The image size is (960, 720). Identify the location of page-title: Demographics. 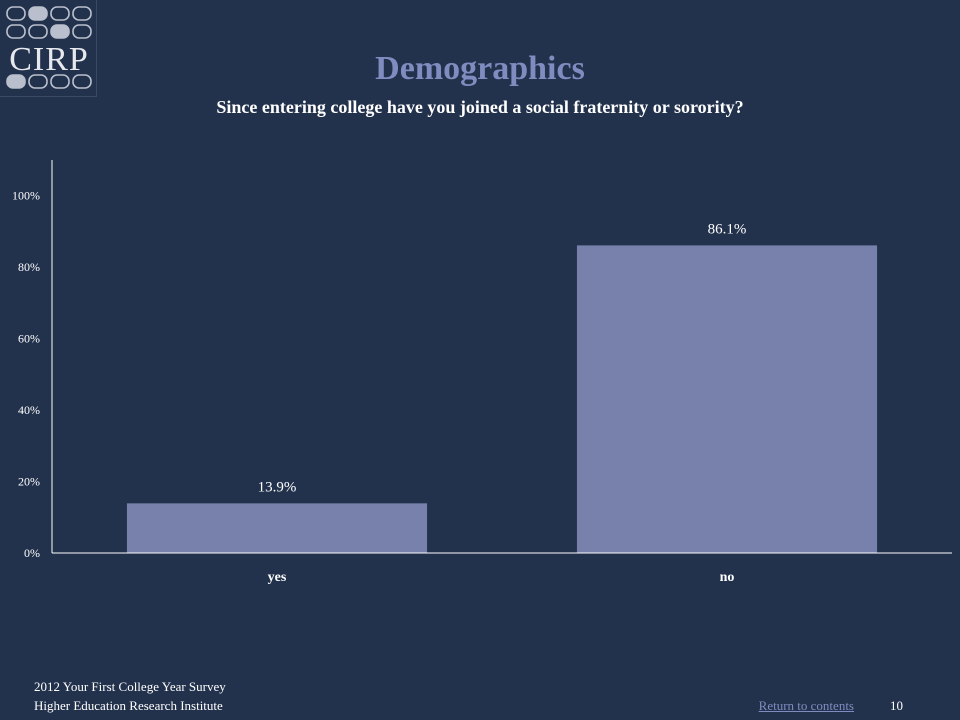
(480, 68).